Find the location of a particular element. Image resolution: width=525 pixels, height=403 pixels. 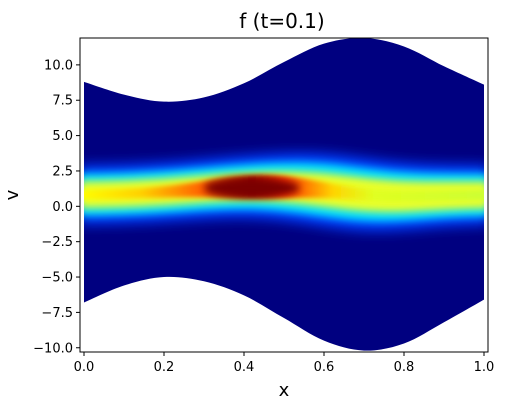

density-field is located at coordinates (284, 192).